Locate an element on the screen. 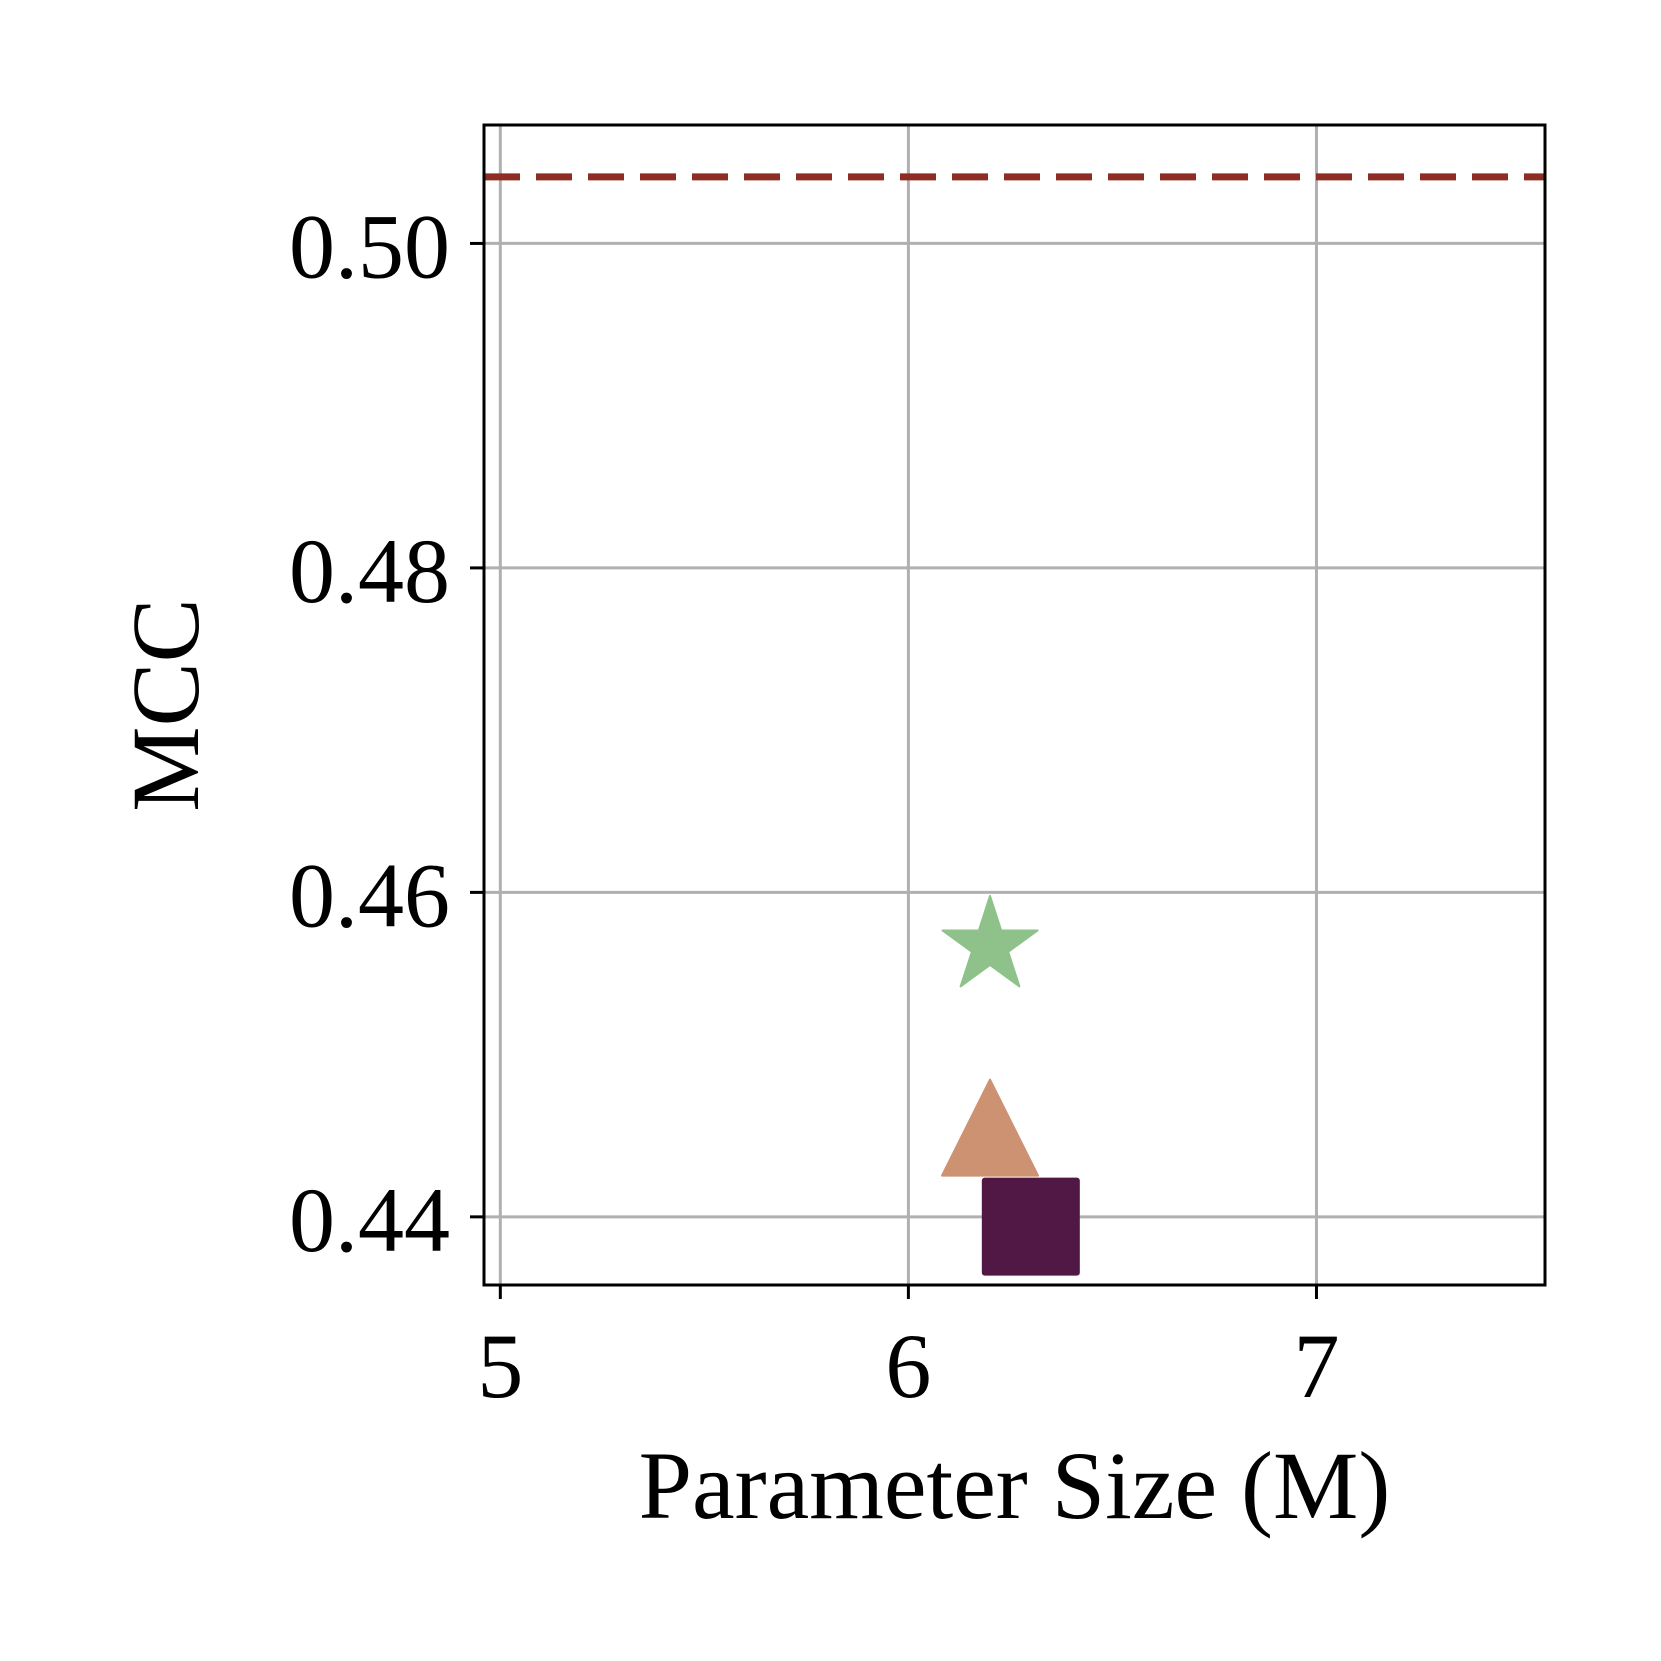 This screenshot has width=1661, height=1661. x-axis-label: Parameter Size (M) is located at coordinates (1015, 1485).